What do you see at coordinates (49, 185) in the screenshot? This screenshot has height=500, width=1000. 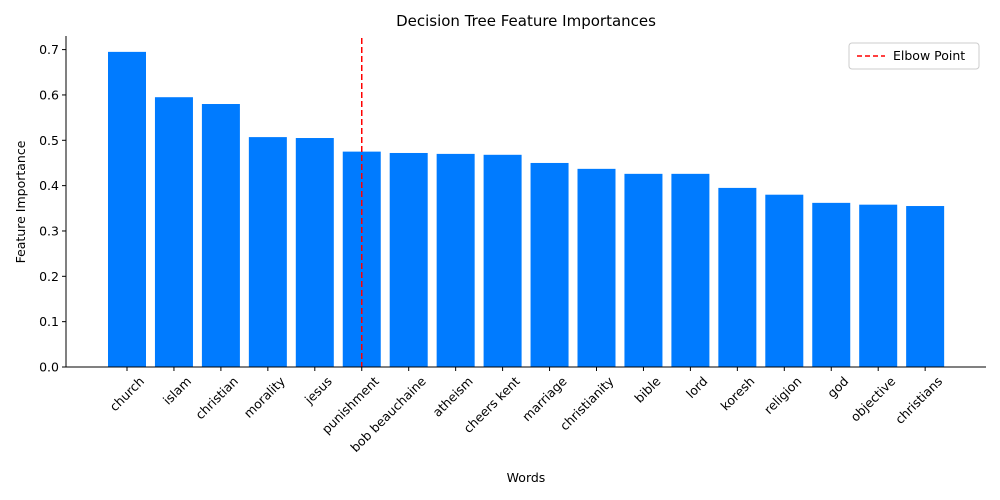 I see `y-tick-label: 0.4` at bounding box center [49, 185].